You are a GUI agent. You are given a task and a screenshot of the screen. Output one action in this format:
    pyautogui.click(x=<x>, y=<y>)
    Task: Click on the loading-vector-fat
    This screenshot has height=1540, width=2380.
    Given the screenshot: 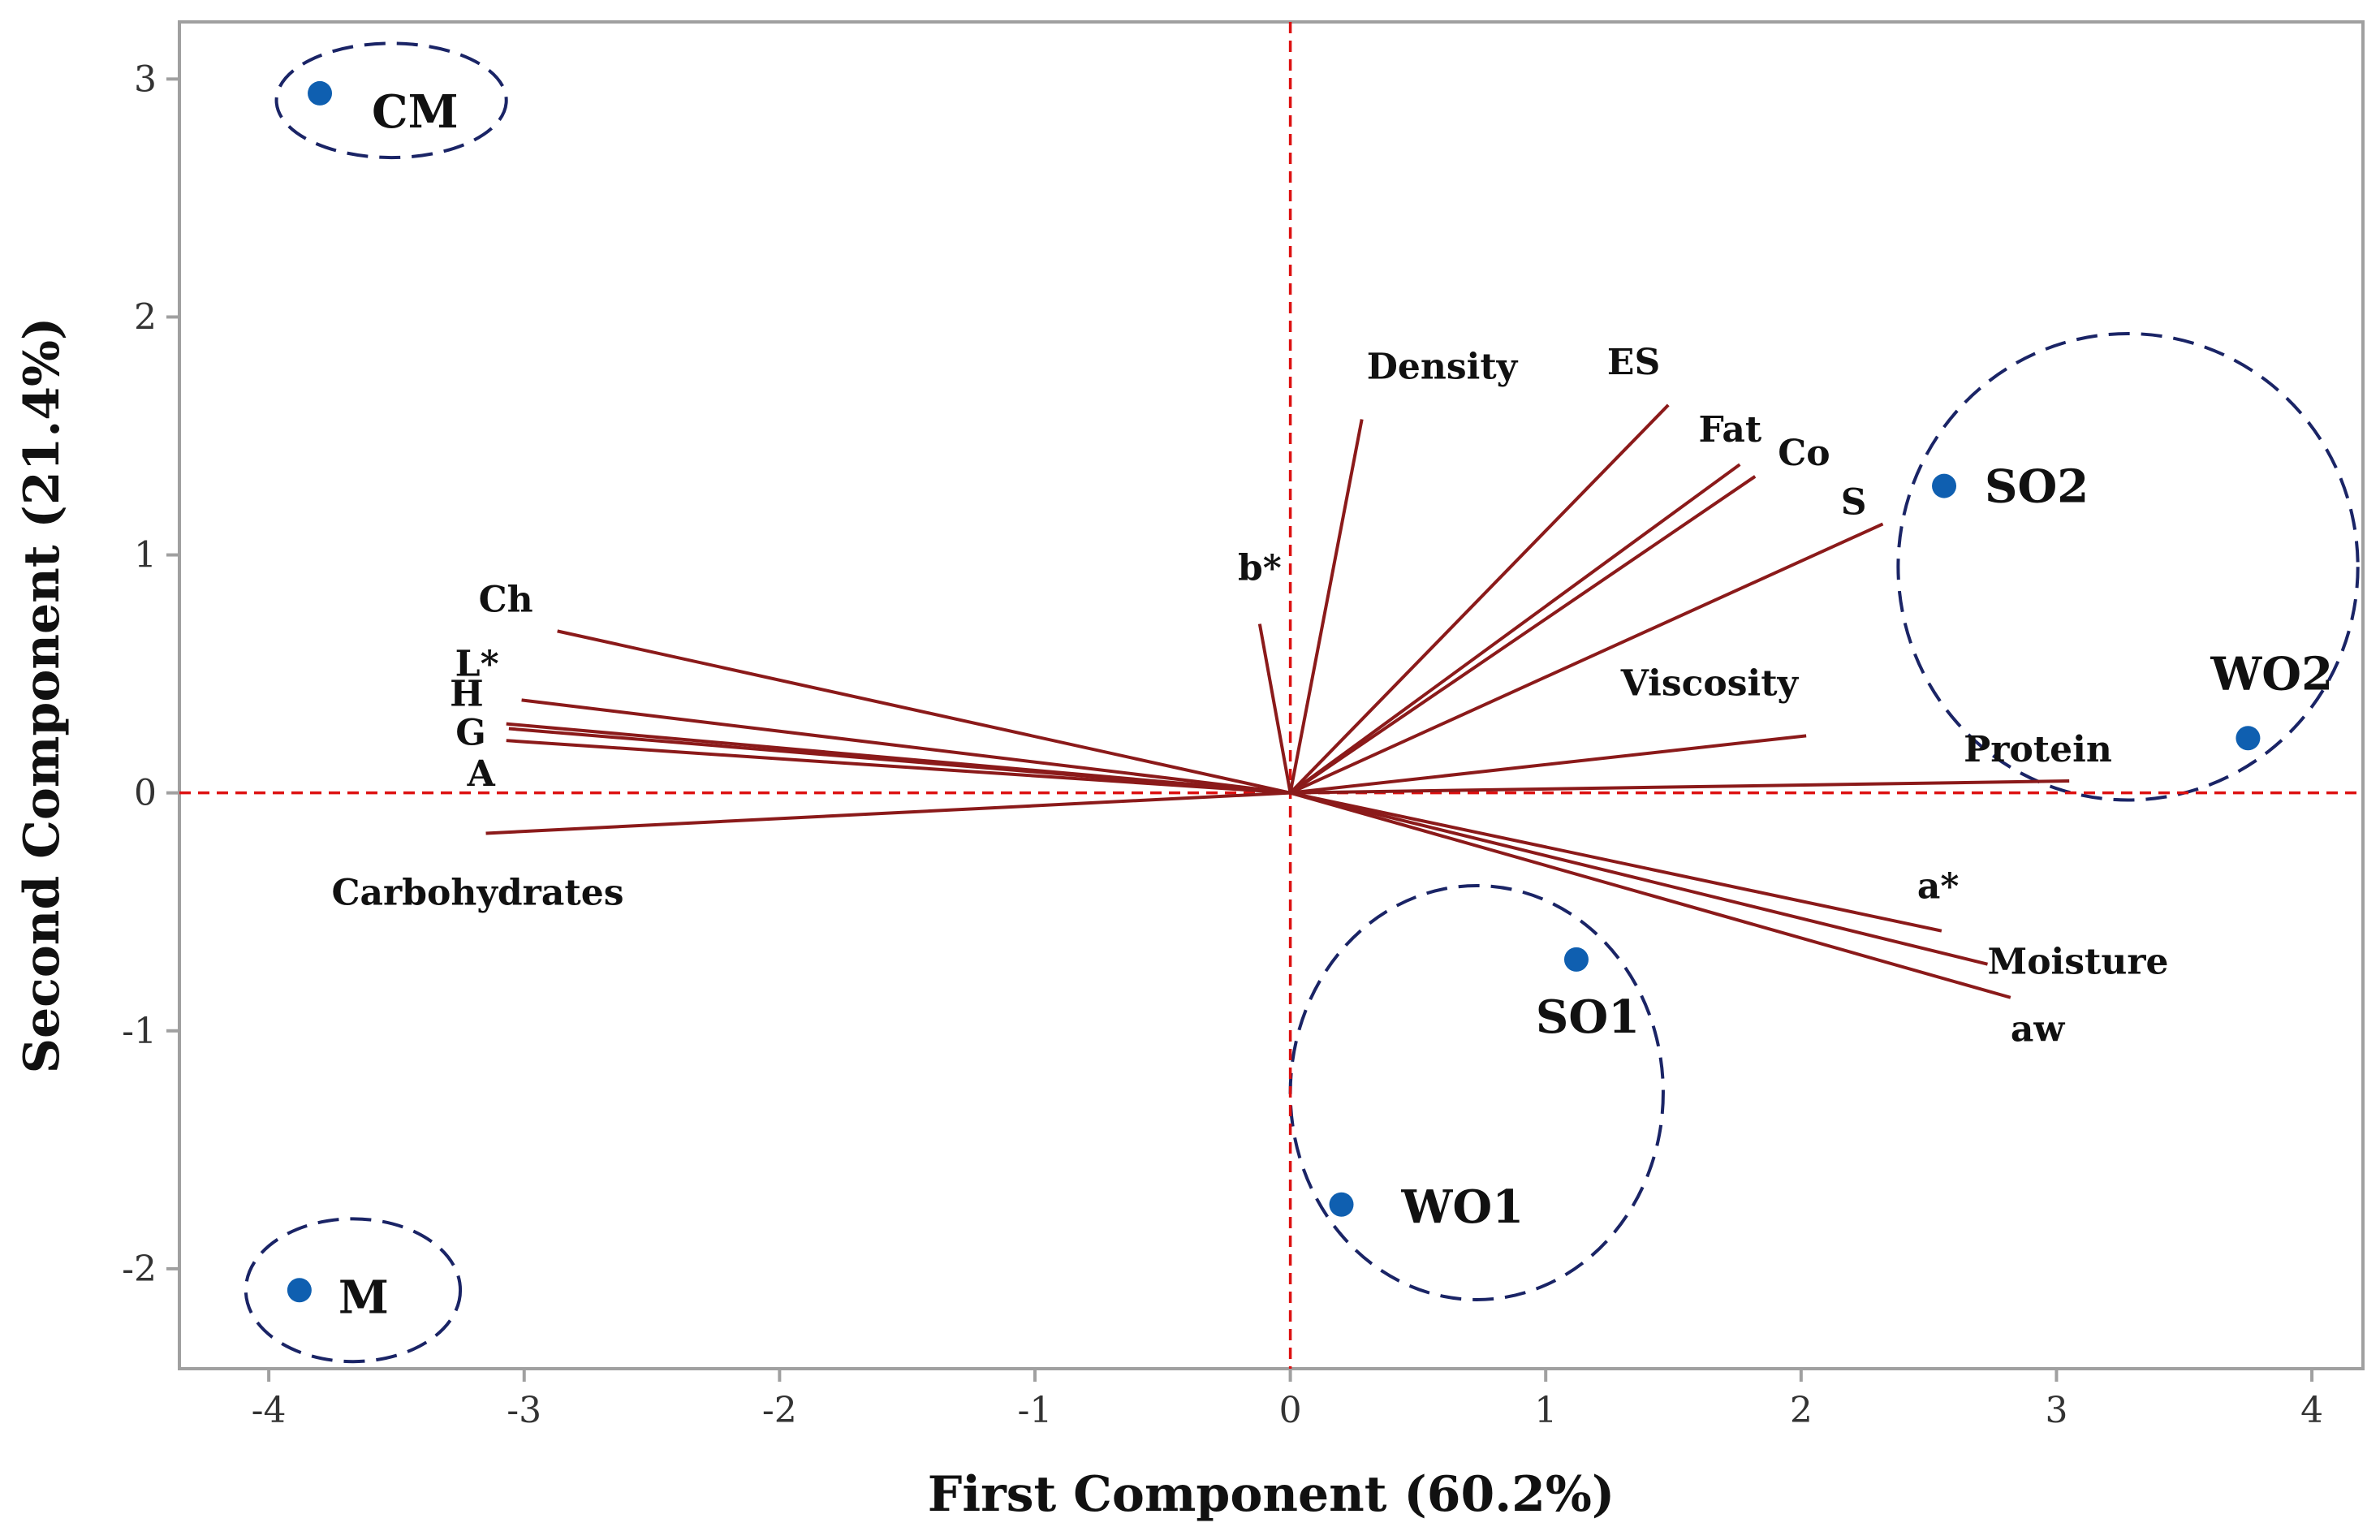 What is the action you would take?
    pyautogui.click(x=1515, y=629)
    